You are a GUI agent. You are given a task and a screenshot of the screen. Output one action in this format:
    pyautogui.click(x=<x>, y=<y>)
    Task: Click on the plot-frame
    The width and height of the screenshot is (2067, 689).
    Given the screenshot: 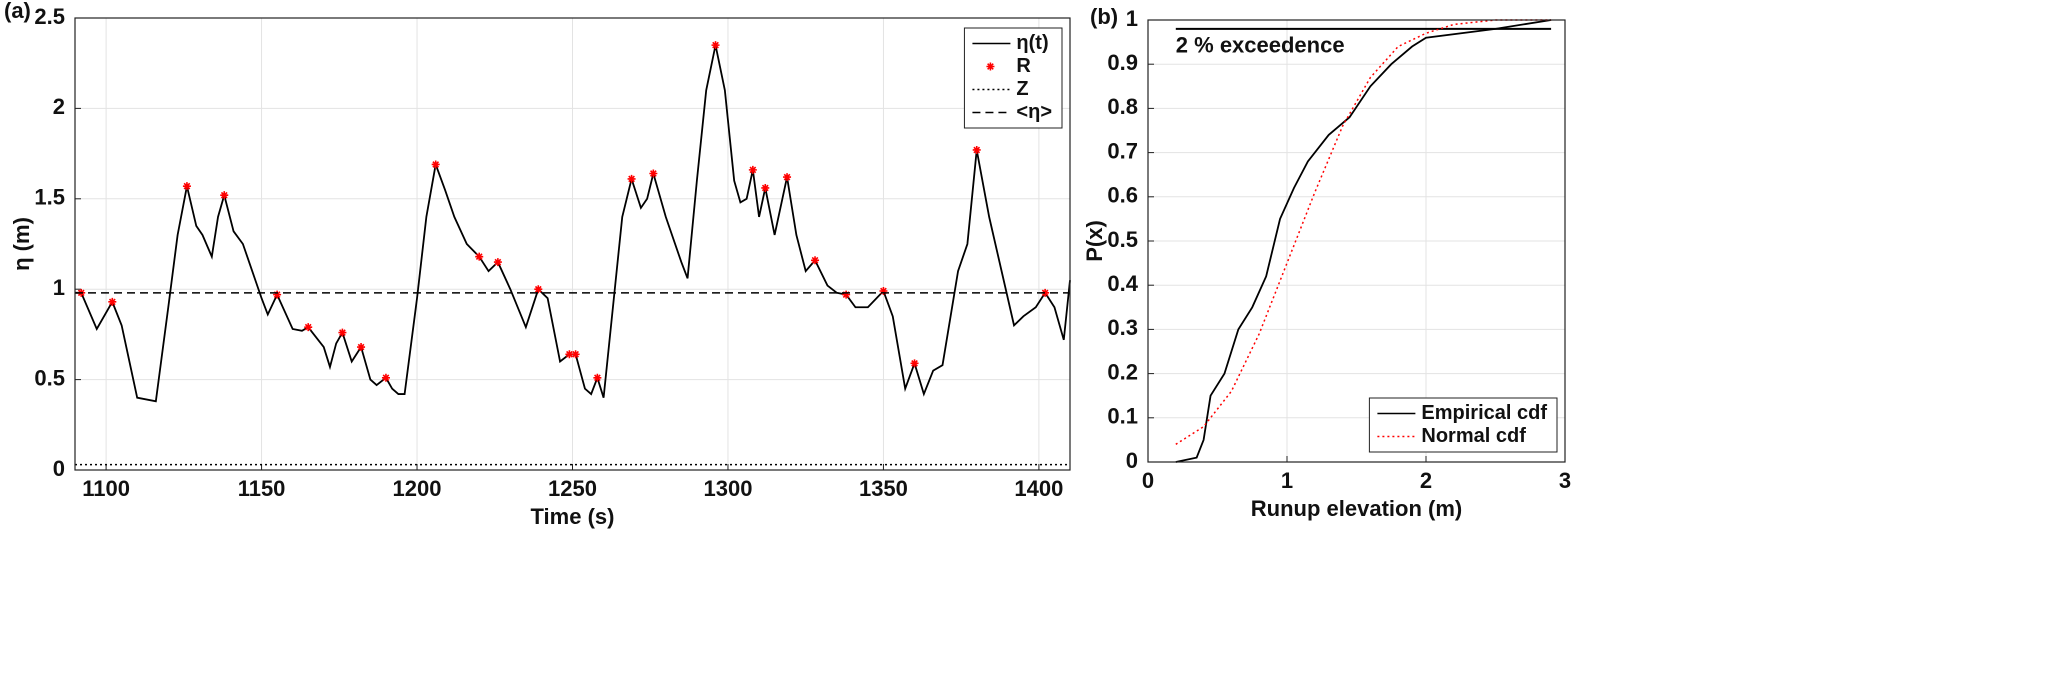 What is the action you would take?
    pyautogui.click(x=1356, y=241)
    